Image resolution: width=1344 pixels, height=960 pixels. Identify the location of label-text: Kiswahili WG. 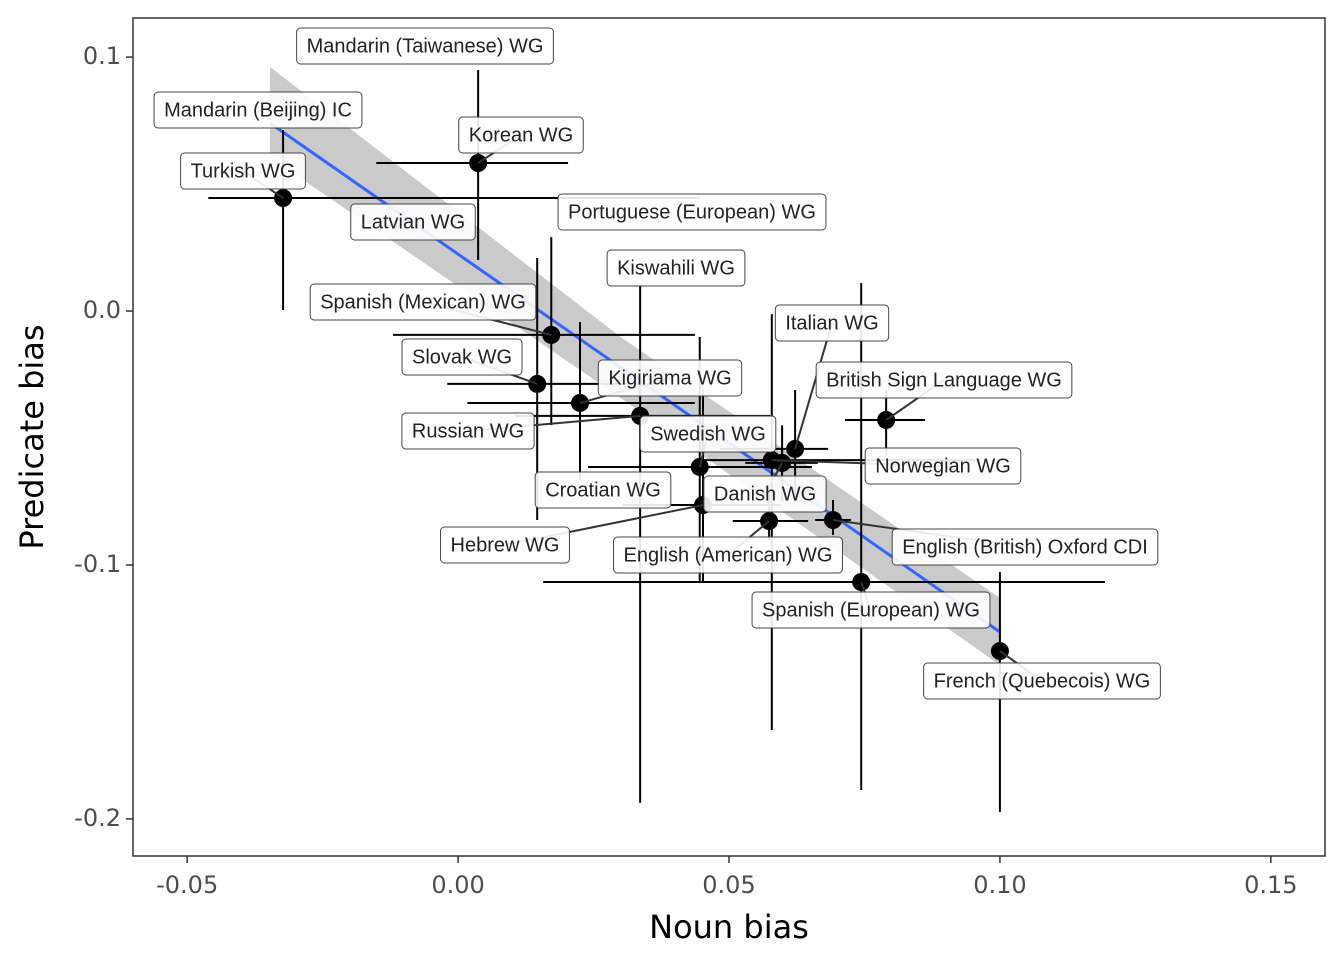
(676, 268).